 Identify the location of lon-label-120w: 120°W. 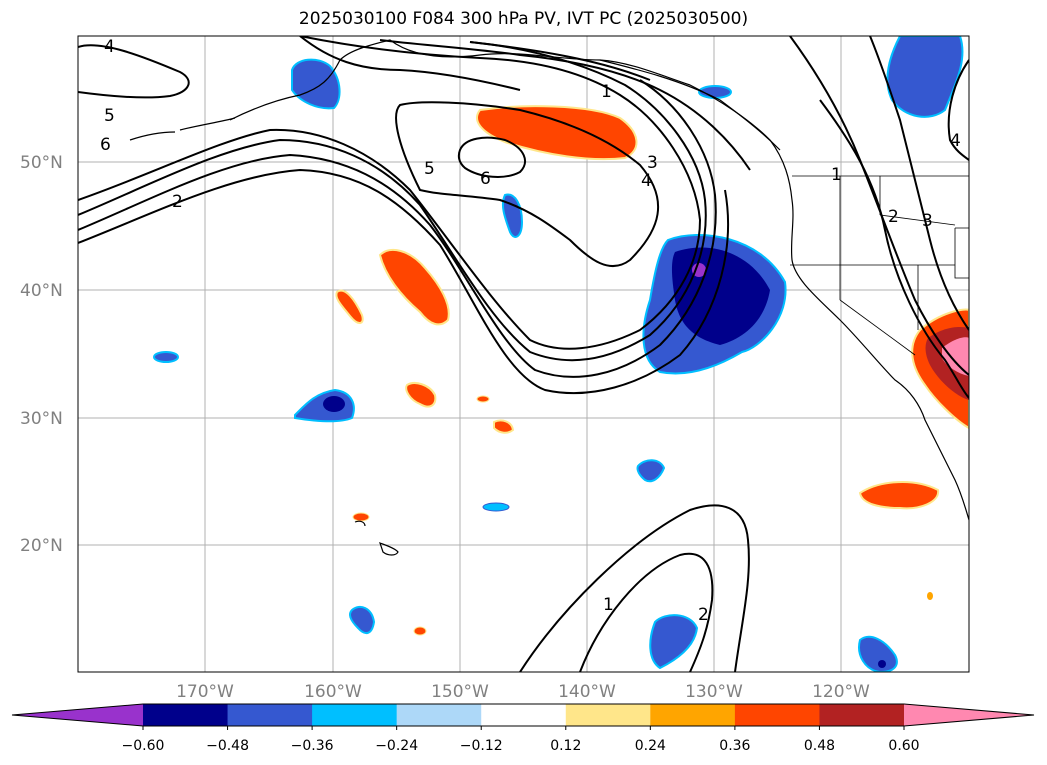
(841, 692).